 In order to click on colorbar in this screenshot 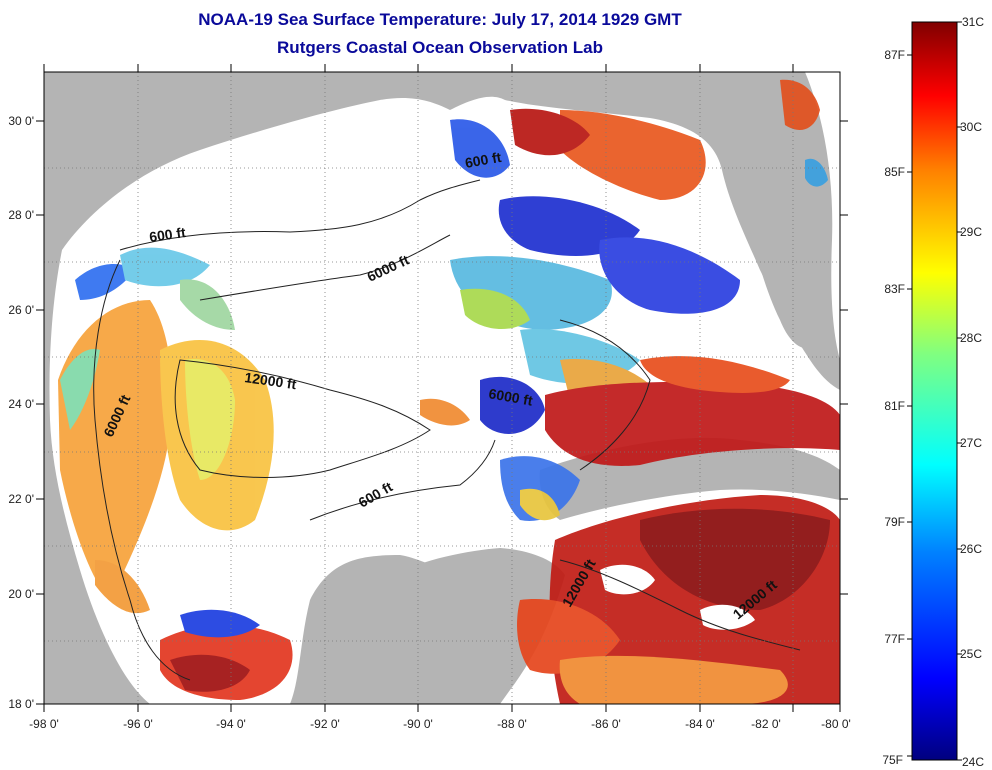, I will do `click(934, 391)`.